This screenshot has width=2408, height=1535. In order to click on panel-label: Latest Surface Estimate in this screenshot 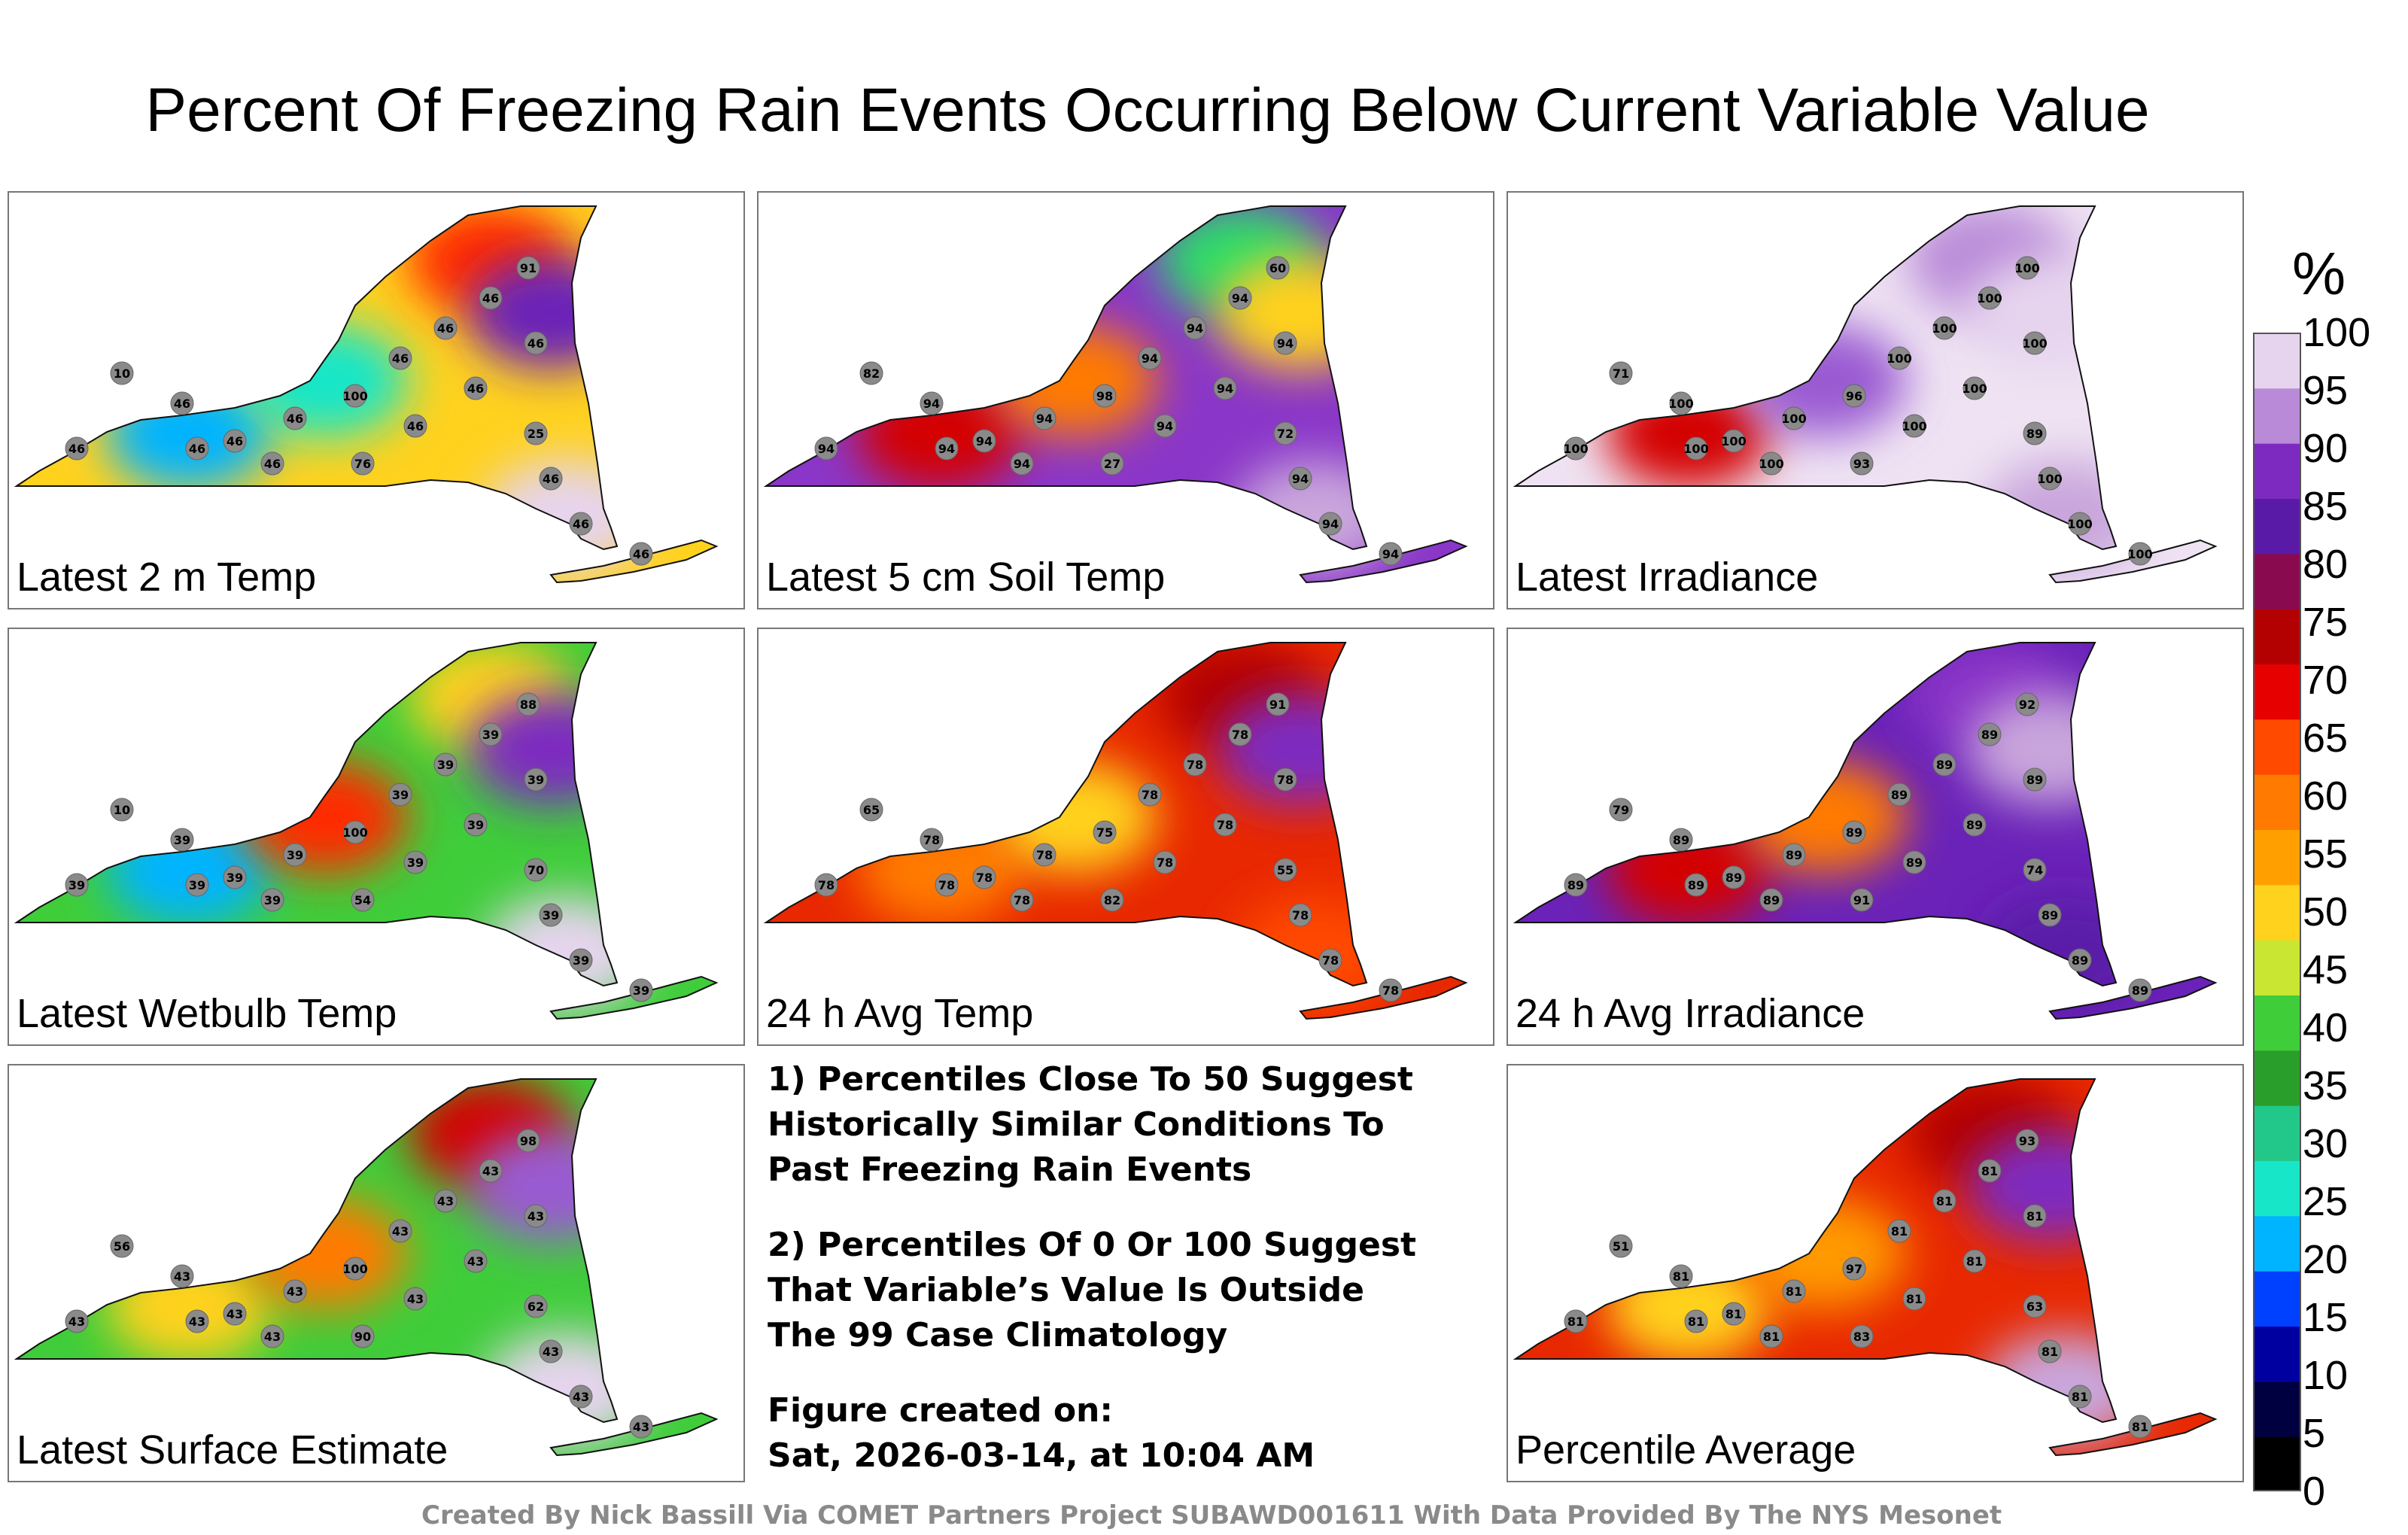, I will do `click(232, 1450)`.